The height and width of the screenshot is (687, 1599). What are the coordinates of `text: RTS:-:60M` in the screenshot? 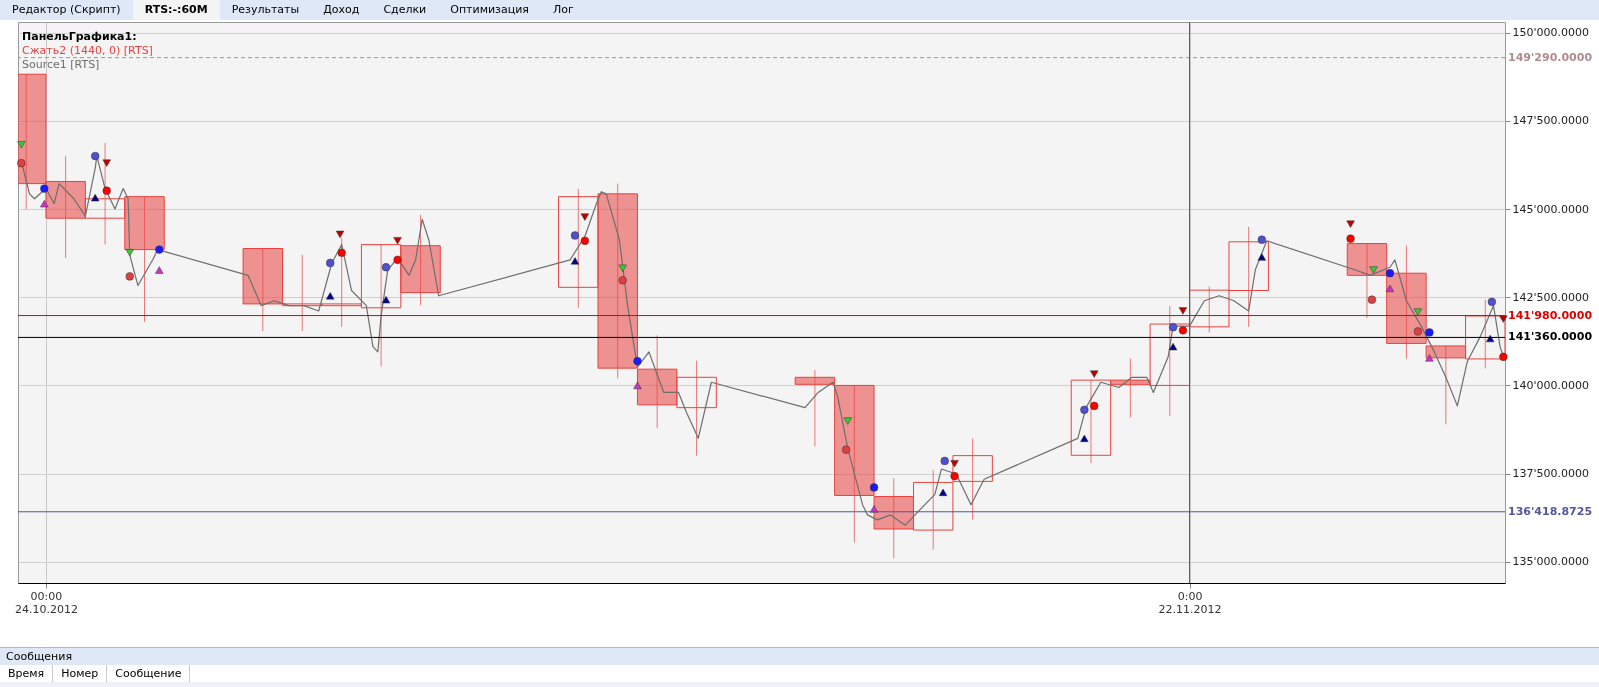 It's located at (176, 10).